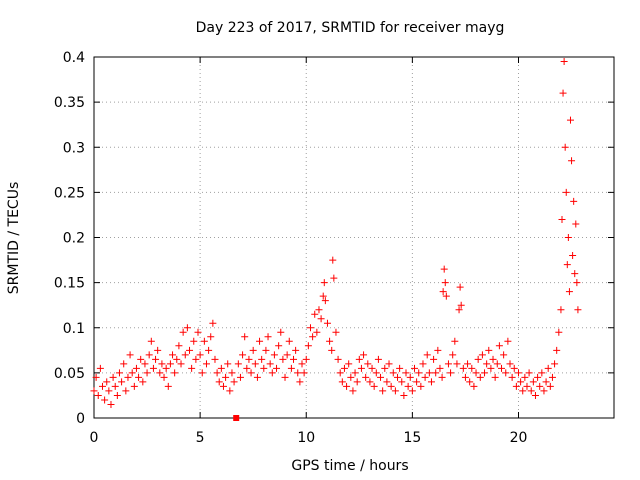 The image size is (640, 480). I want to click on outlier-point, so click(236, 418).